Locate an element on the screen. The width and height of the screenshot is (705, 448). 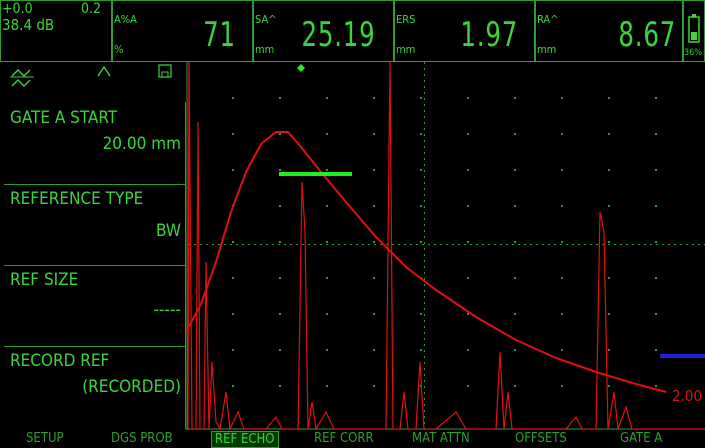
menu-item-reference-type: REFERENCE TYPE BW is located at coordinates (96, 225).